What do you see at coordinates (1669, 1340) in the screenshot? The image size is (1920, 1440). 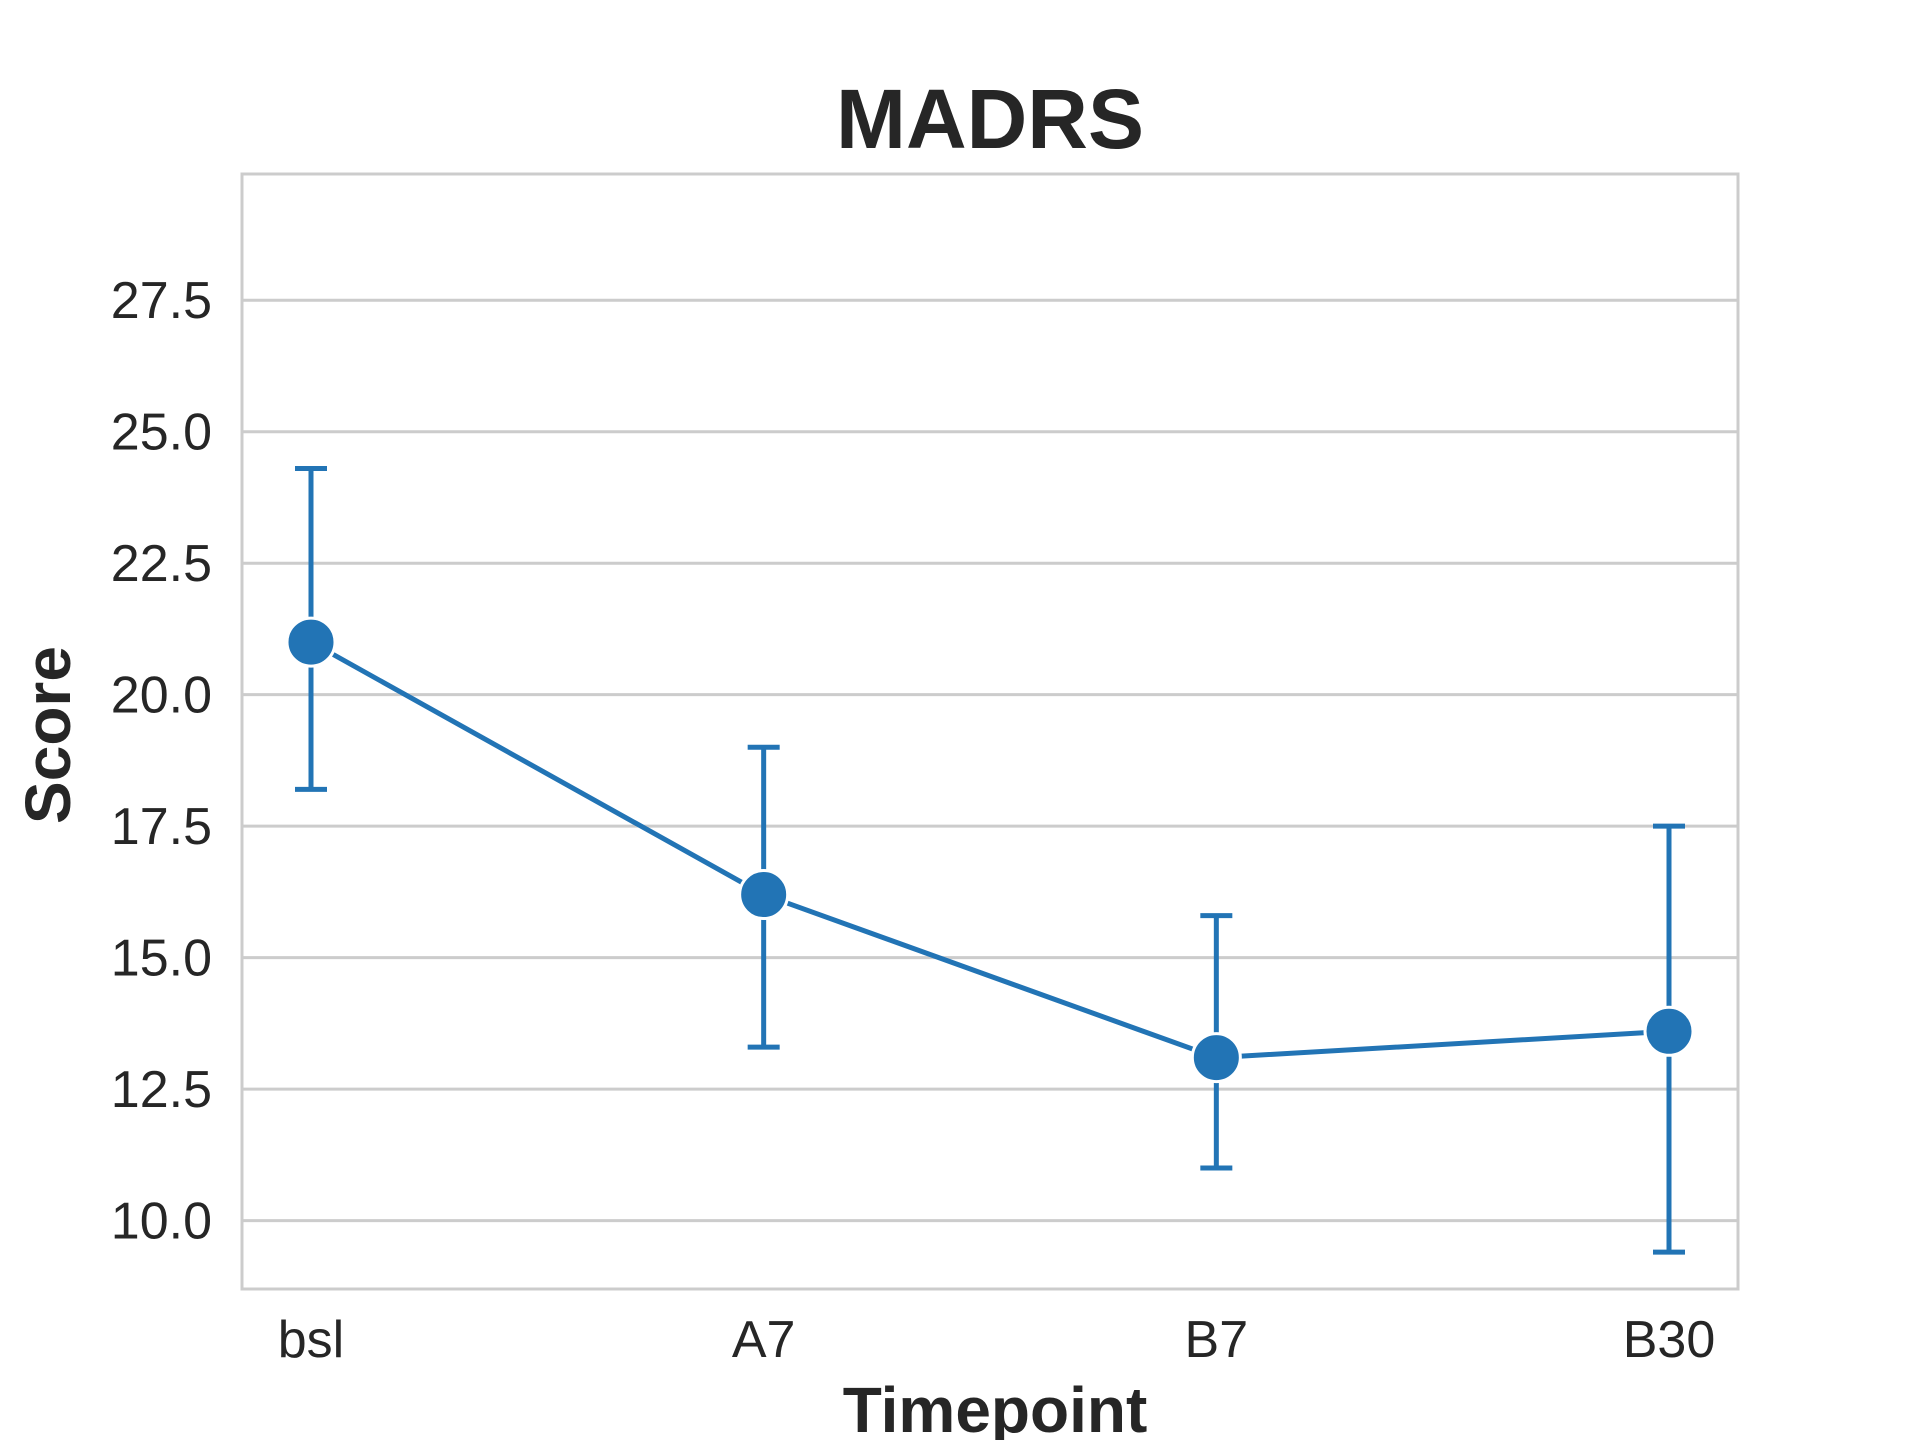 I see `x-tick-label: B30` at bounding box center [1669, 1340].